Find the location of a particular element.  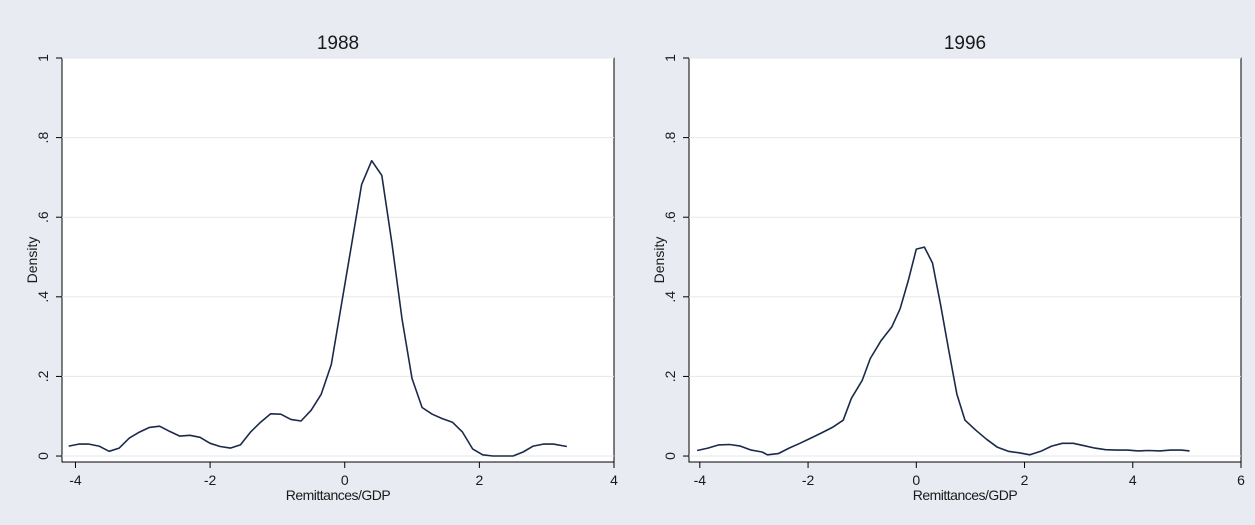

chart-title: 1996 is located at coordinates (965, 43).